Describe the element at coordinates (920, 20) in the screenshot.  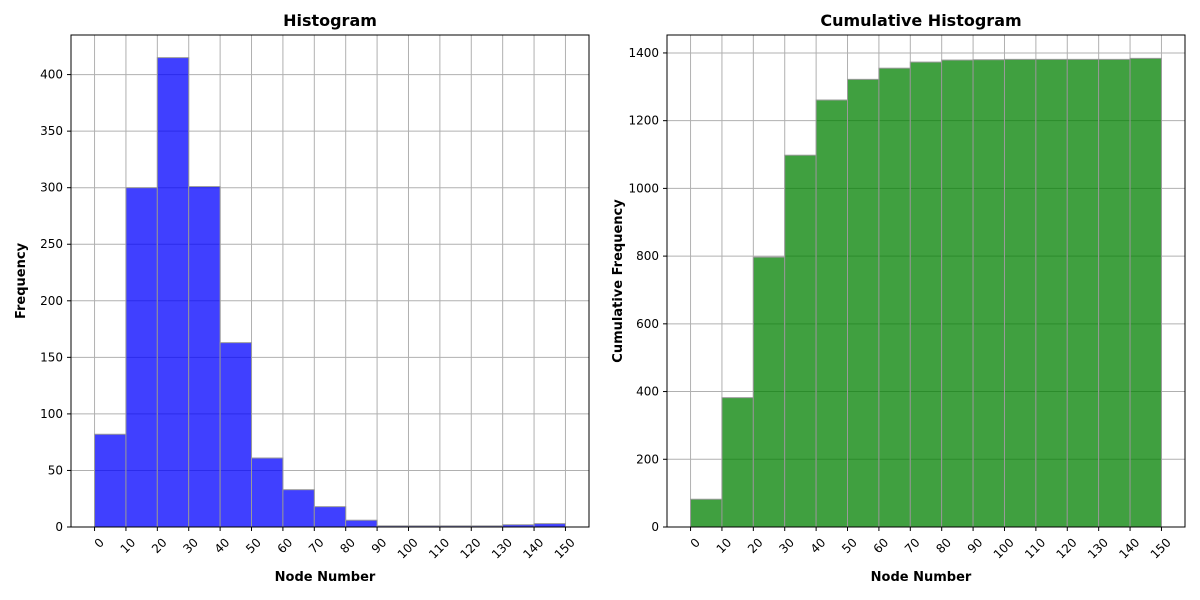
I see `chart-title: Cumulative Histogram` at that location.